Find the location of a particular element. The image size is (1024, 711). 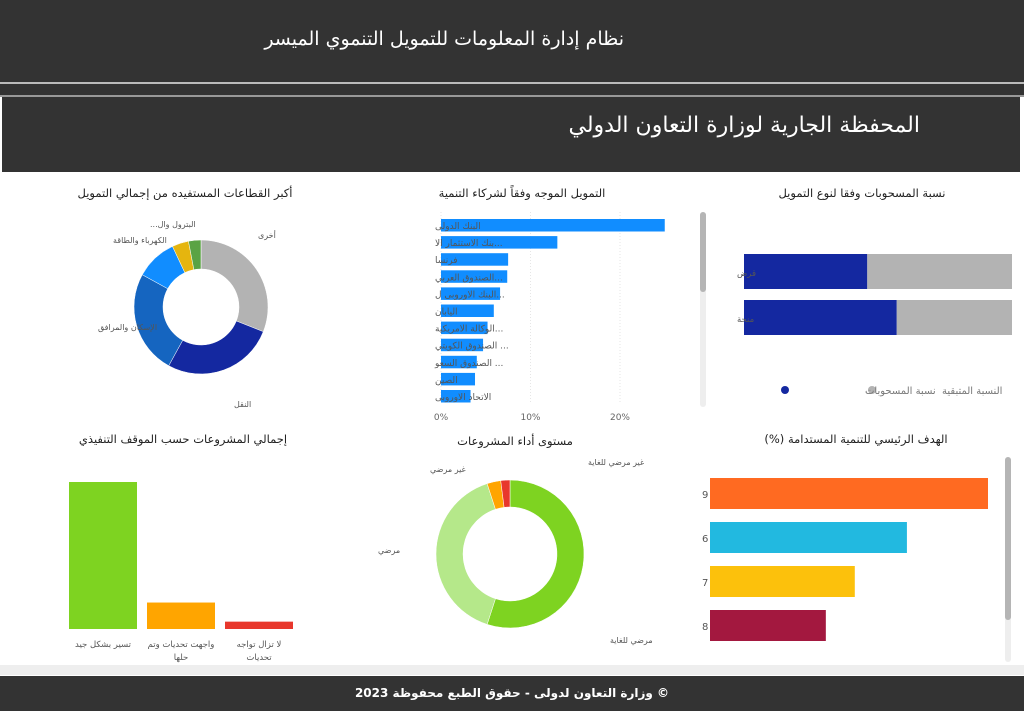

x-tick-label: 10% is located at coordinates (530, 418).